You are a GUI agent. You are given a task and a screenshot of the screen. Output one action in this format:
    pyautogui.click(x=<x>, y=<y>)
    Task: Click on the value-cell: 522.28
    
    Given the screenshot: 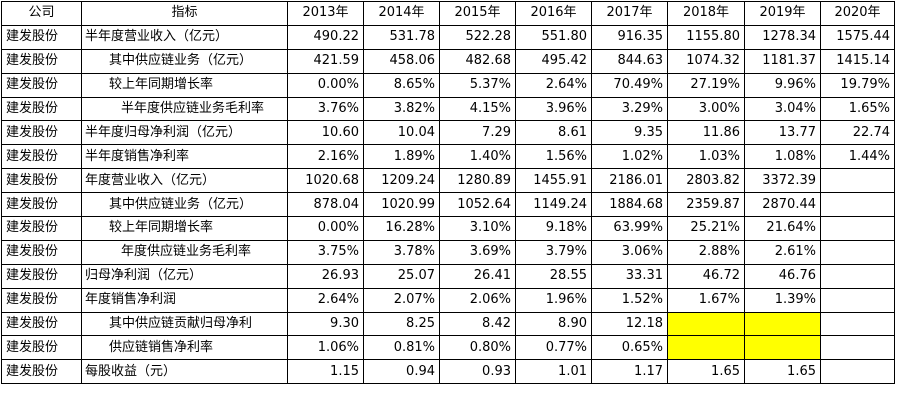 What is the action you would take?
    pyautogui.click(x=477, y=37)
    